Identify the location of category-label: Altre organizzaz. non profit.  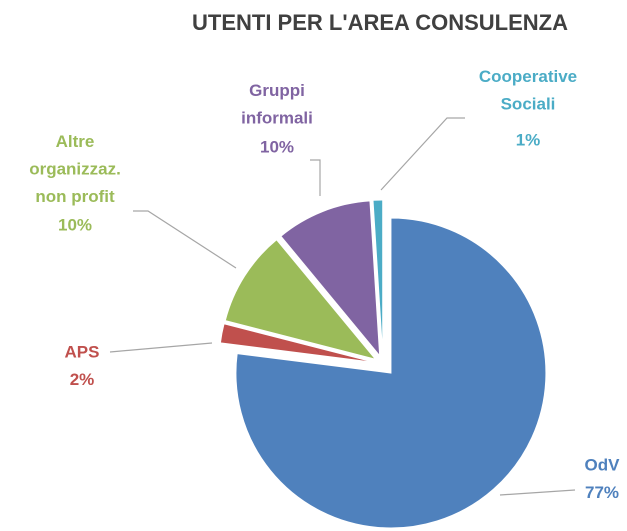
(75, 169).